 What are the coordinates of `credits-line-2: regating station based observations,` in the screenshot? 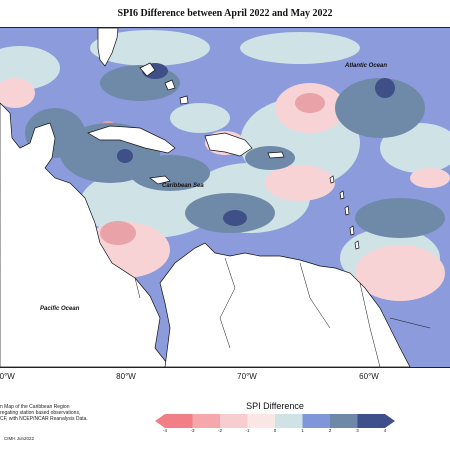 It's located at (40, 413).